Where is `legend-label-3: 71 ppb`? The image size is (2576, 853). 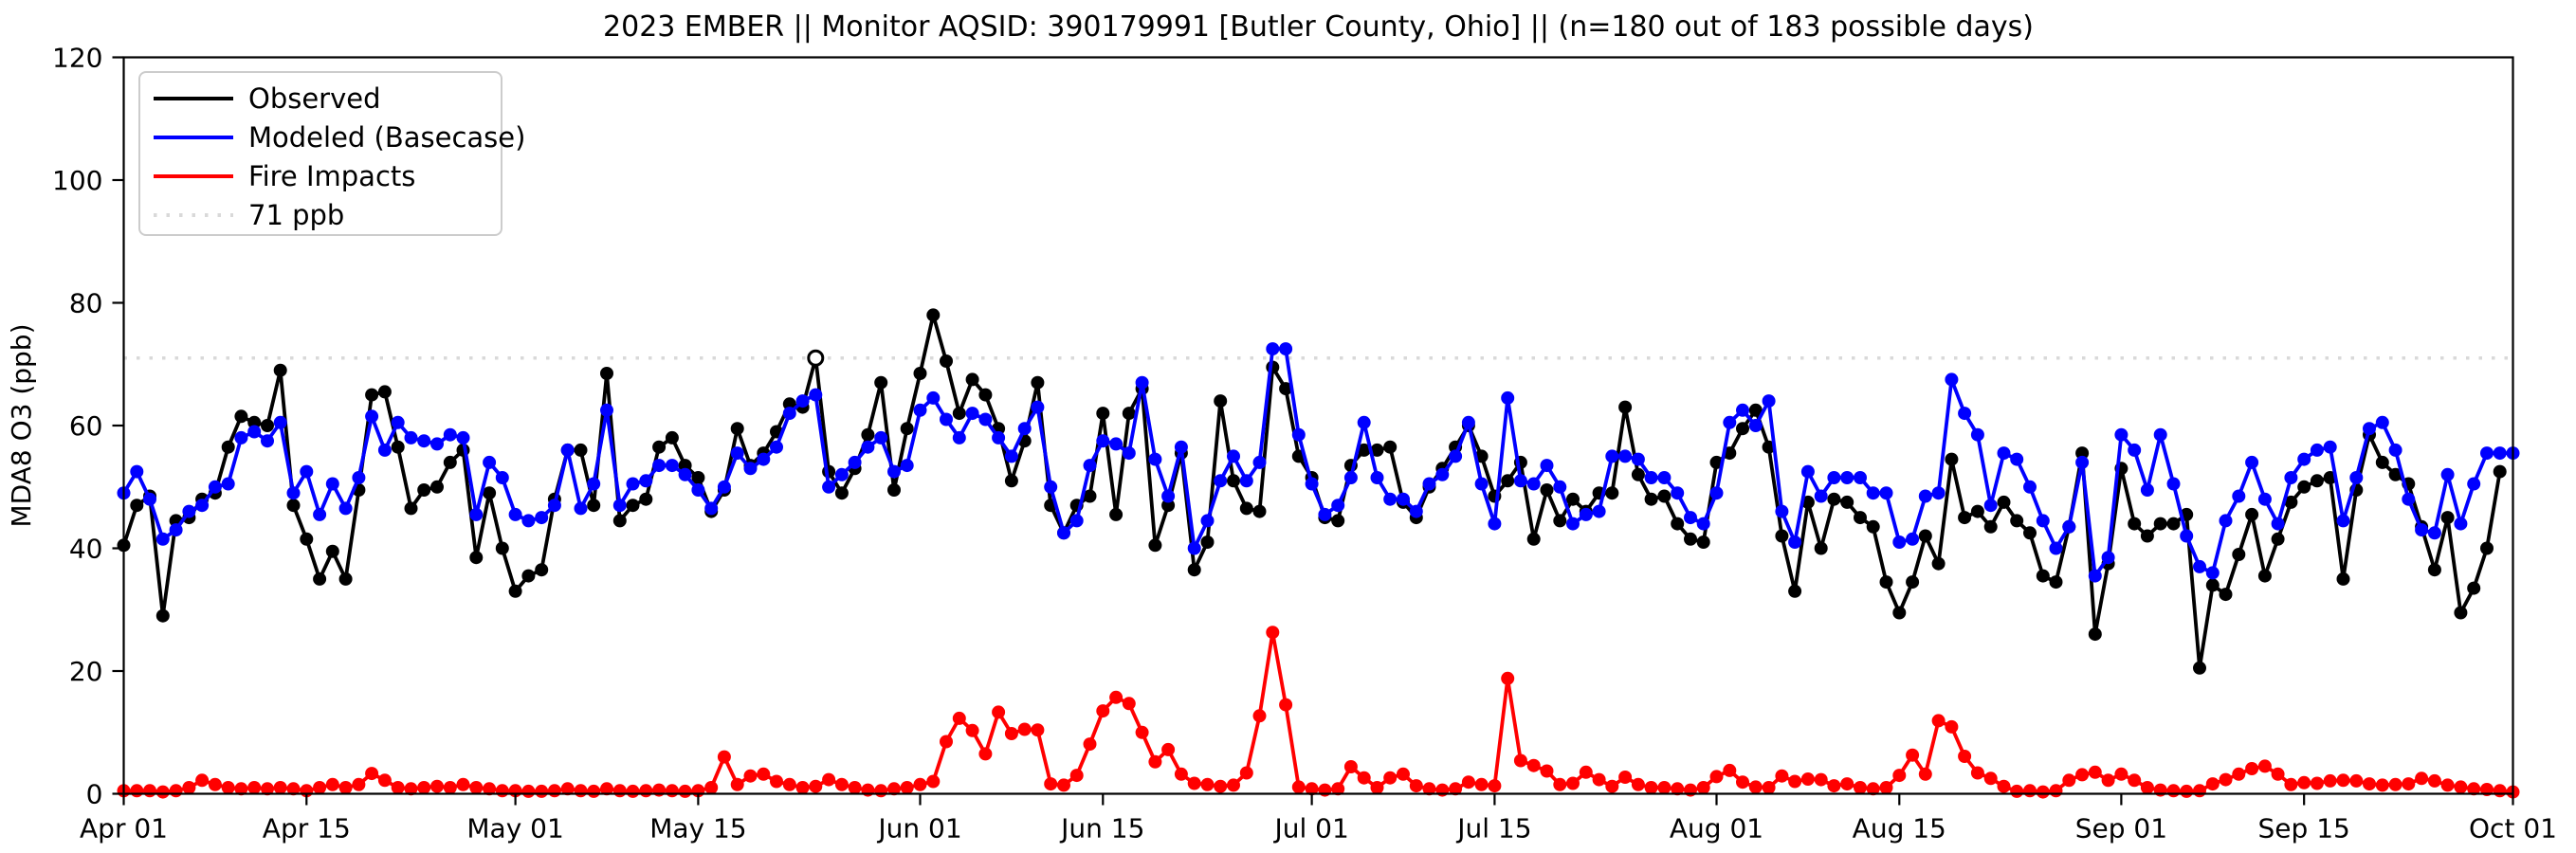 legend-label-3: 71 ppb is located at coordinates (296, 215).